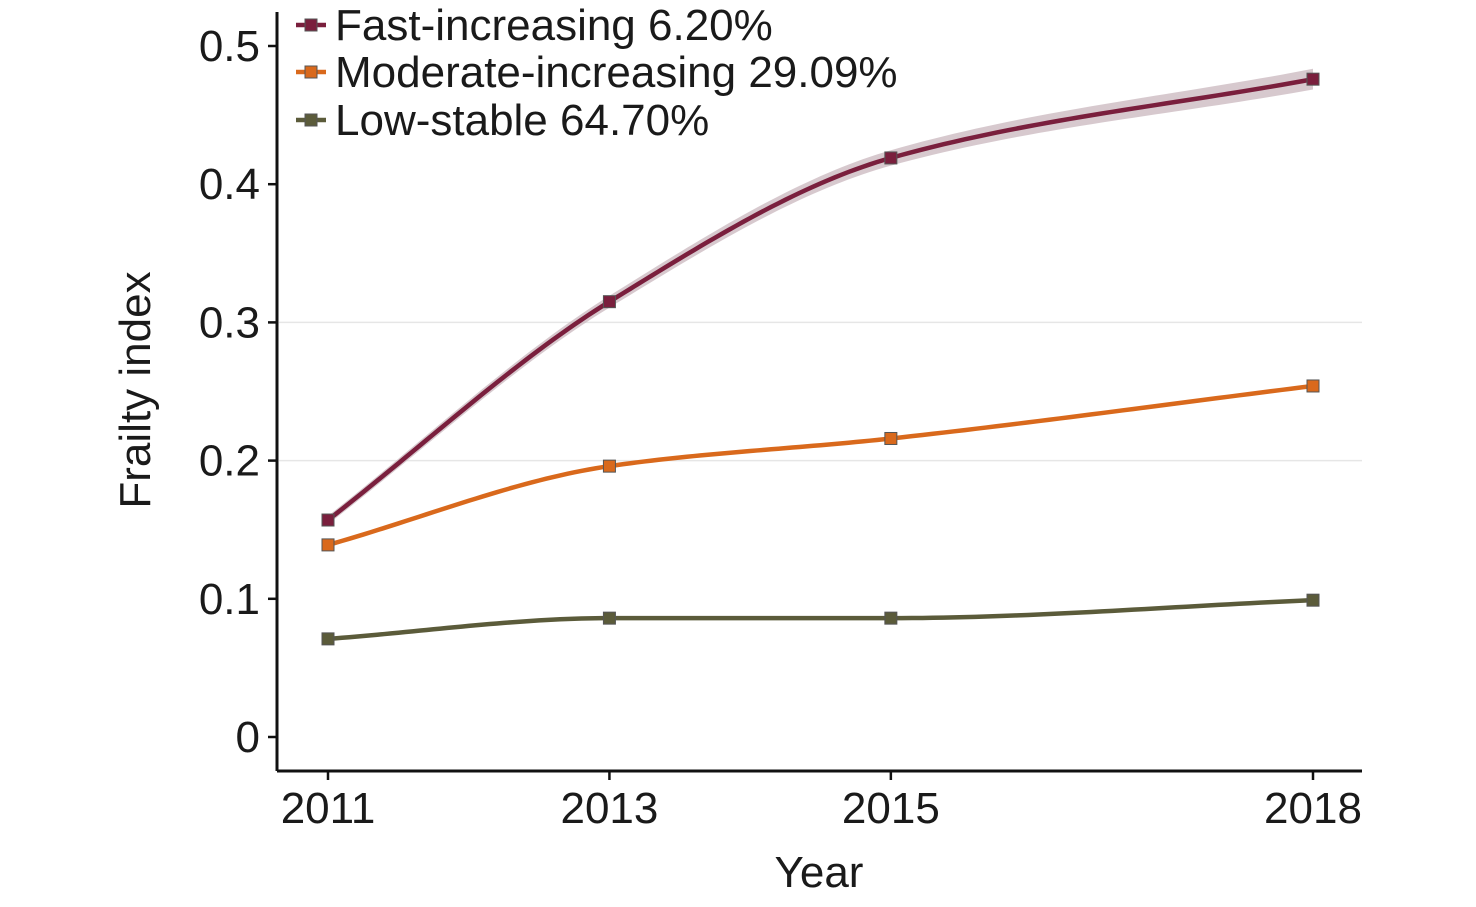 This screenshot has width=1476, height=907. What do you see at coordinates (229, 184) in the screenshot?
I see `y-tick-label: 0.4` at bounding box center [229, 184].